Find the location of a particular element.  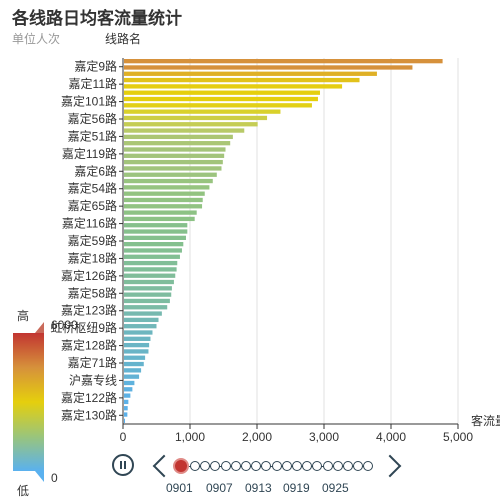

chart-subtitle: 单位人次 is located at coordinates (36, 39).